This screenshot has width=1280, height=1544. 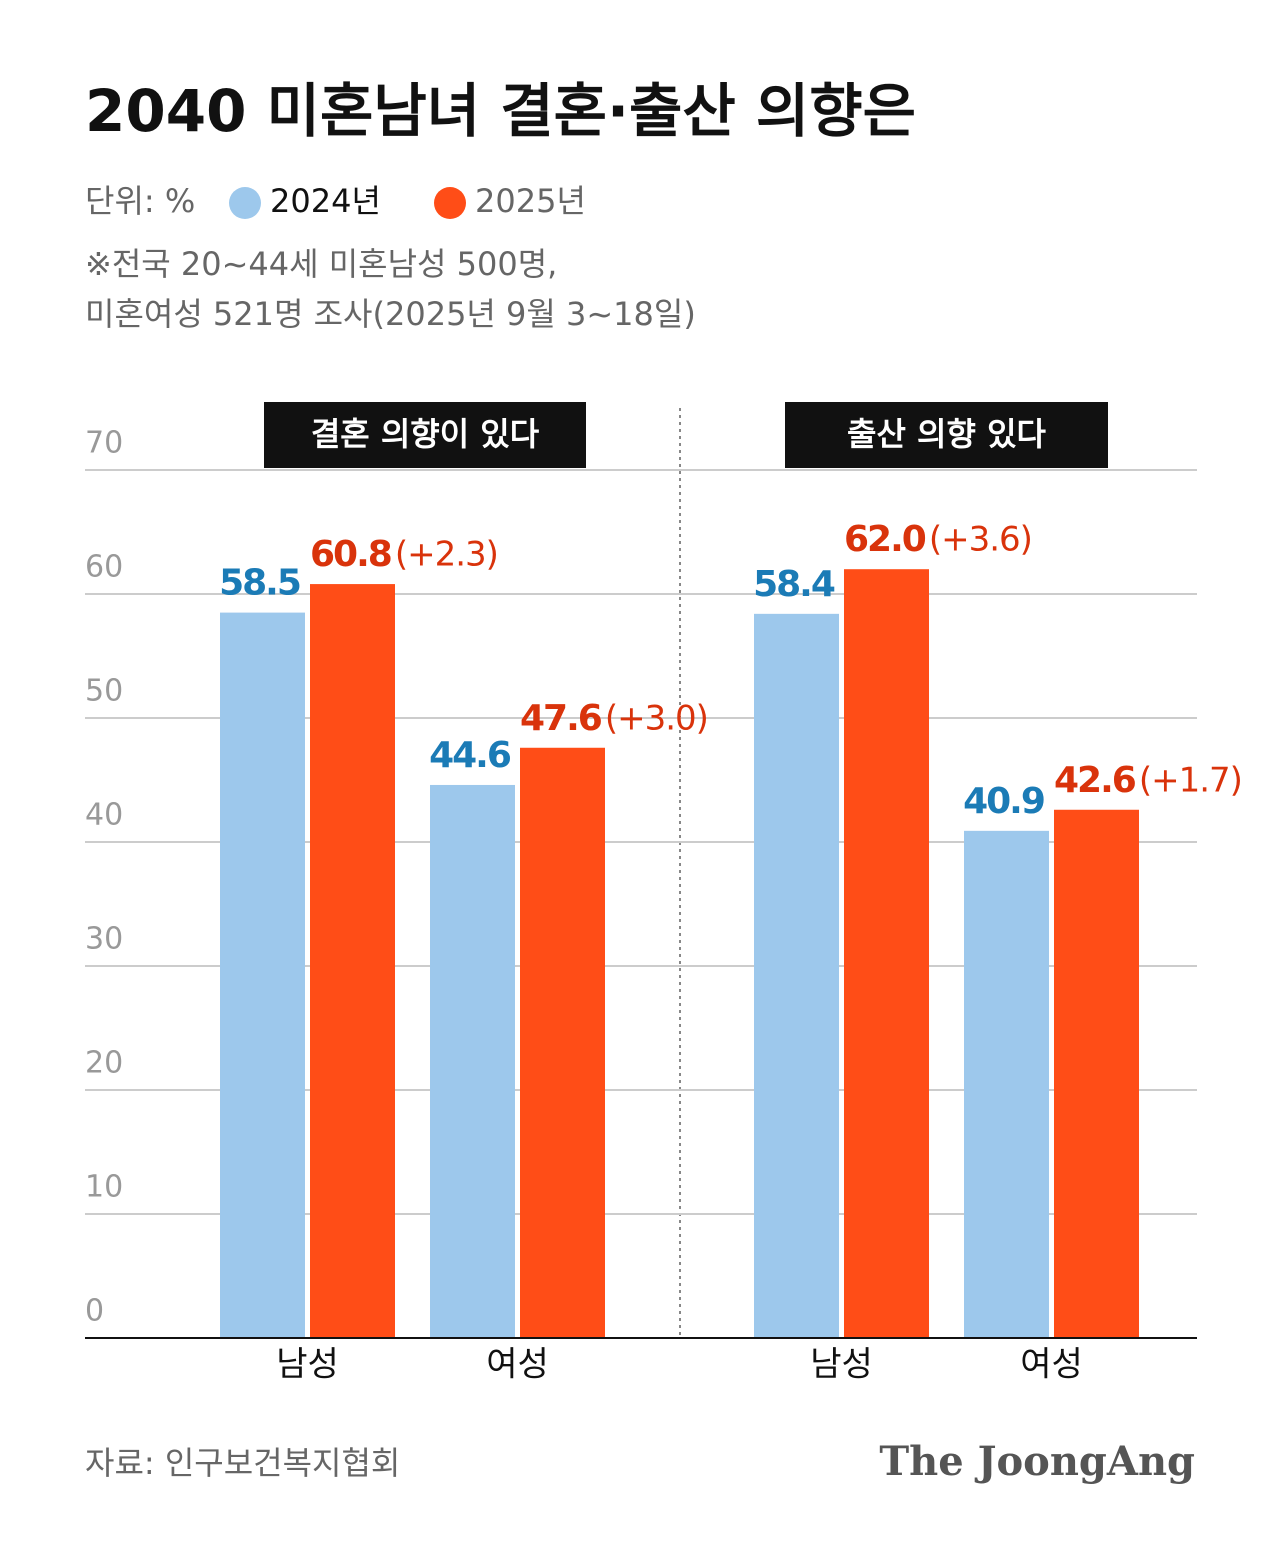 What do you see at coordinates (446, 555) in the screenshot?
I see `change-label: (+2.3)` at bounding box center [446, 555].